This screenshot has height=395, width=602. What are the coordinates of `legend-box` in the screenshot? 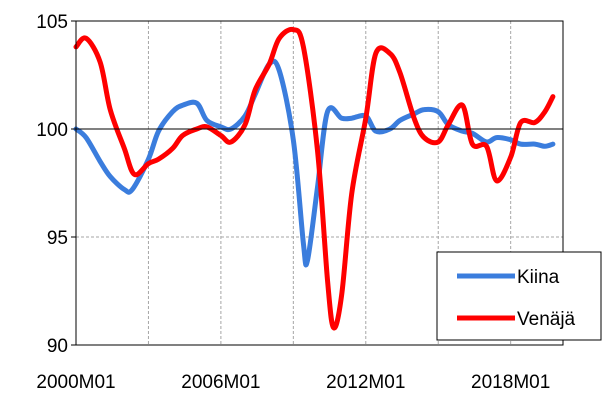 It's located at (519, 296).